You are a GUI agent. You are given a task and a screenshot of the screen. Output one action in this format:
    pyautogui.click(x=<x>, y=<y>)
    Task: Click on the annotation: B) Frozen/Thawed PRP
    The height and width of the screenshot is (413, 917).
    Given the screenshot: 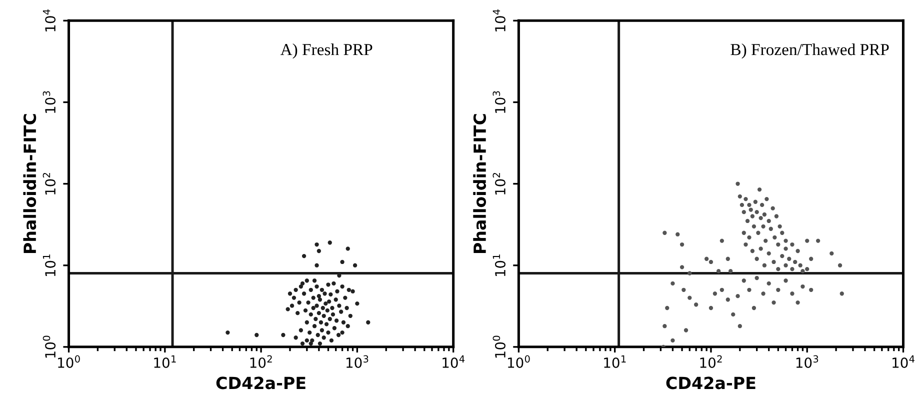 What is the action you would take?
    pyautogui.click(x=809, y=51)
    